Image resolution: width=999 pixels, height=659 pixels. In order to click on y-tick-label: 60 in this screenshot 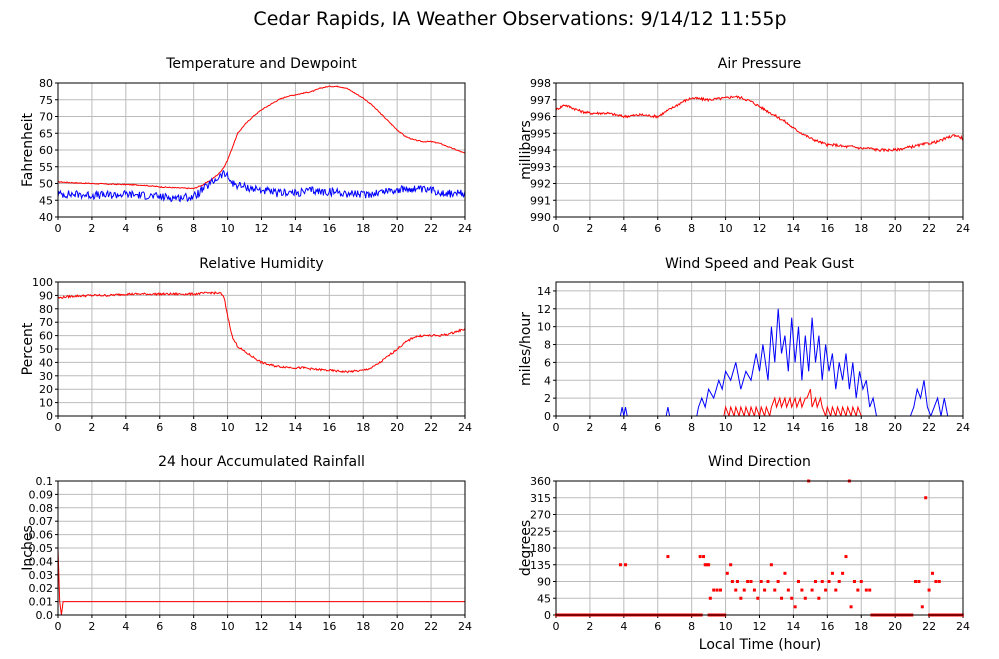, I will do `click(46, 336)`.